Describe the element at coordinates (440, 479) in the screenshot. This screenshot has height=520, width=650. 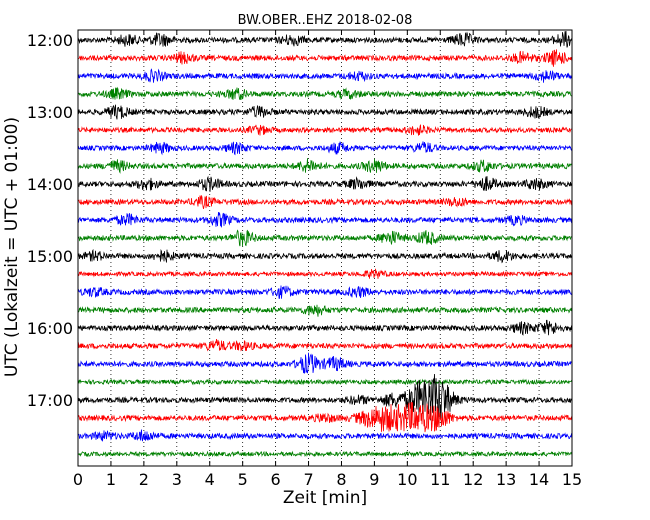
I see `x-tick-label-11: 11` at that location.